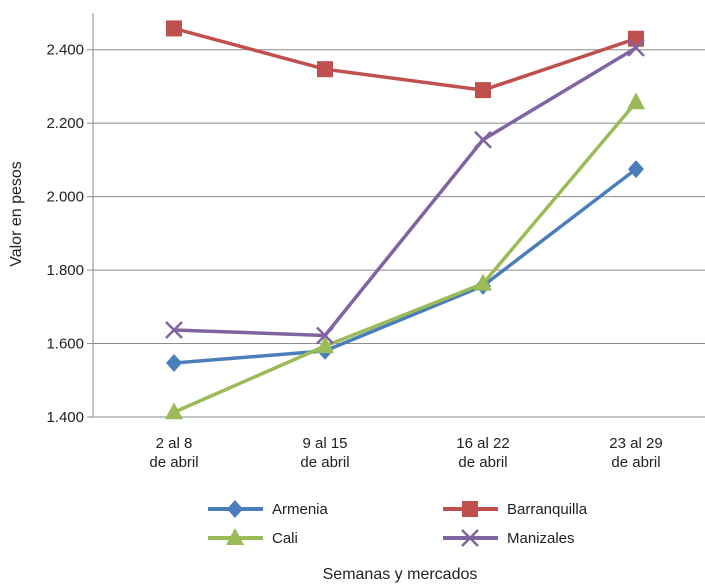 The height and width of the screenshot is (584, 705). What do you see at coordinates (235, 536) in the screenshot?
I see `legend-marker-triangle` at bounding box center [235, 536].